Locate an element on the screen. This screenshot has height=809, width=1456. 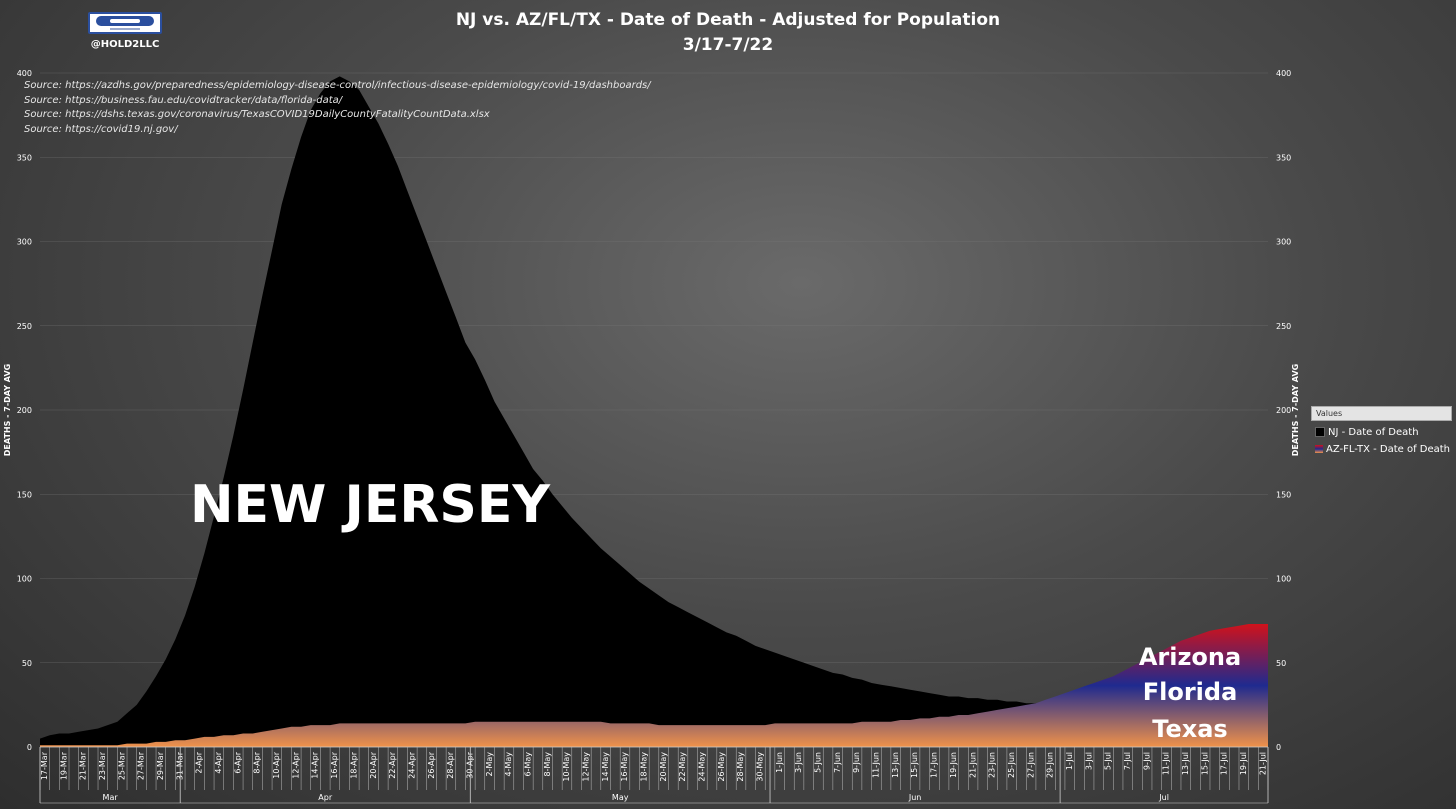
x-tick-label: 23-Mar is located at coordinates (102, 765).